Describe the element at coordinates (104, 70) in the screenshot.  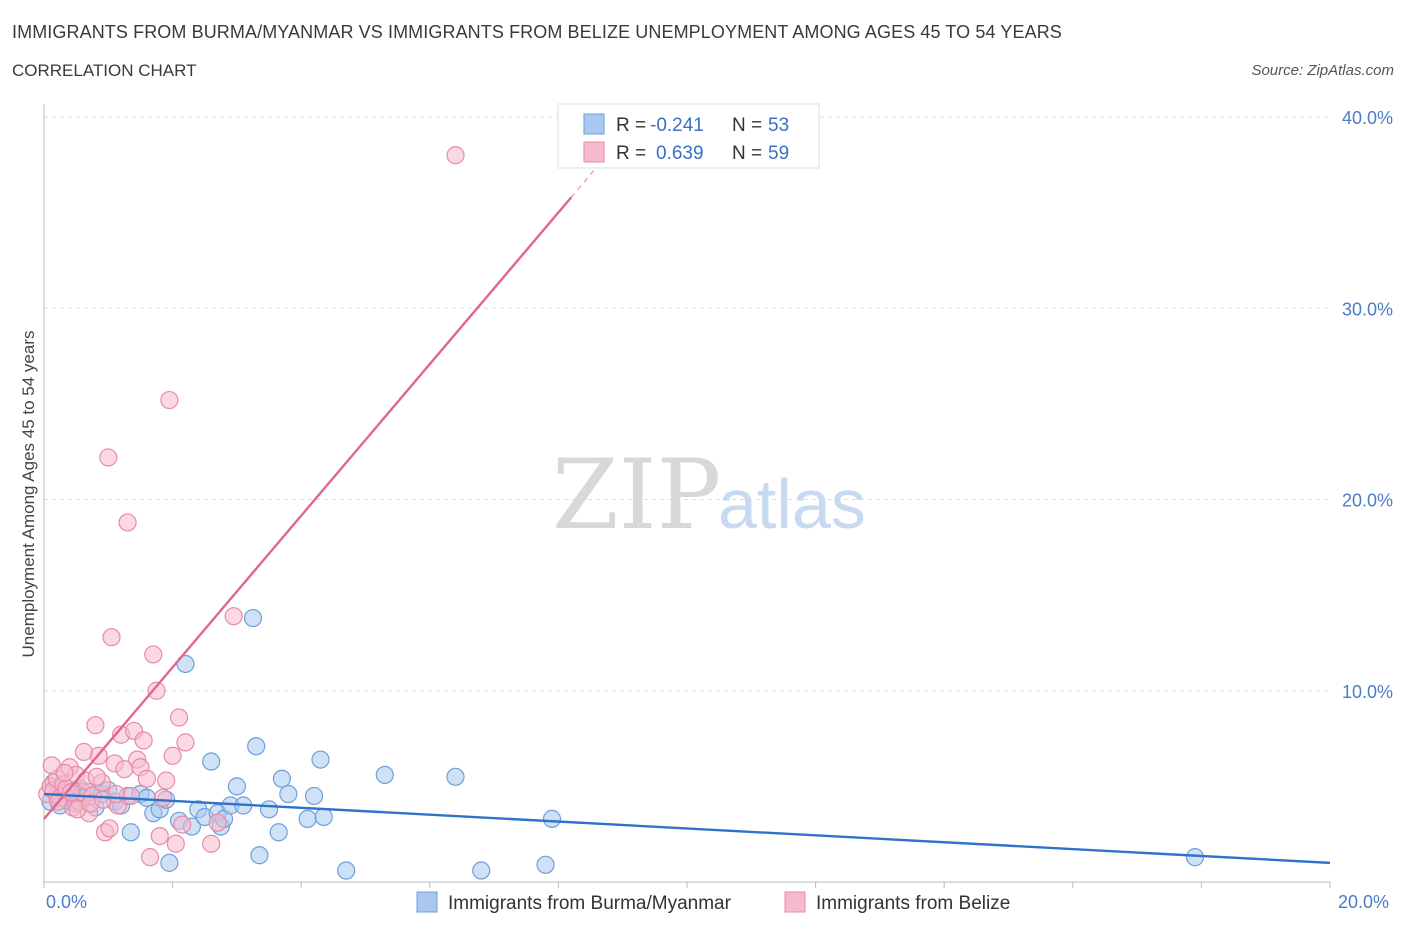
I see `chart-subtitle: CORRELATION CHART` at that location.